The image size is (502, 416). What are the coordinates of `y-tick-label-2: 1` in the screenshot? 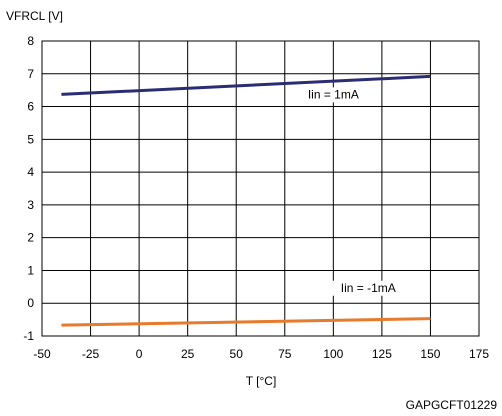 It's located at (30, 270).